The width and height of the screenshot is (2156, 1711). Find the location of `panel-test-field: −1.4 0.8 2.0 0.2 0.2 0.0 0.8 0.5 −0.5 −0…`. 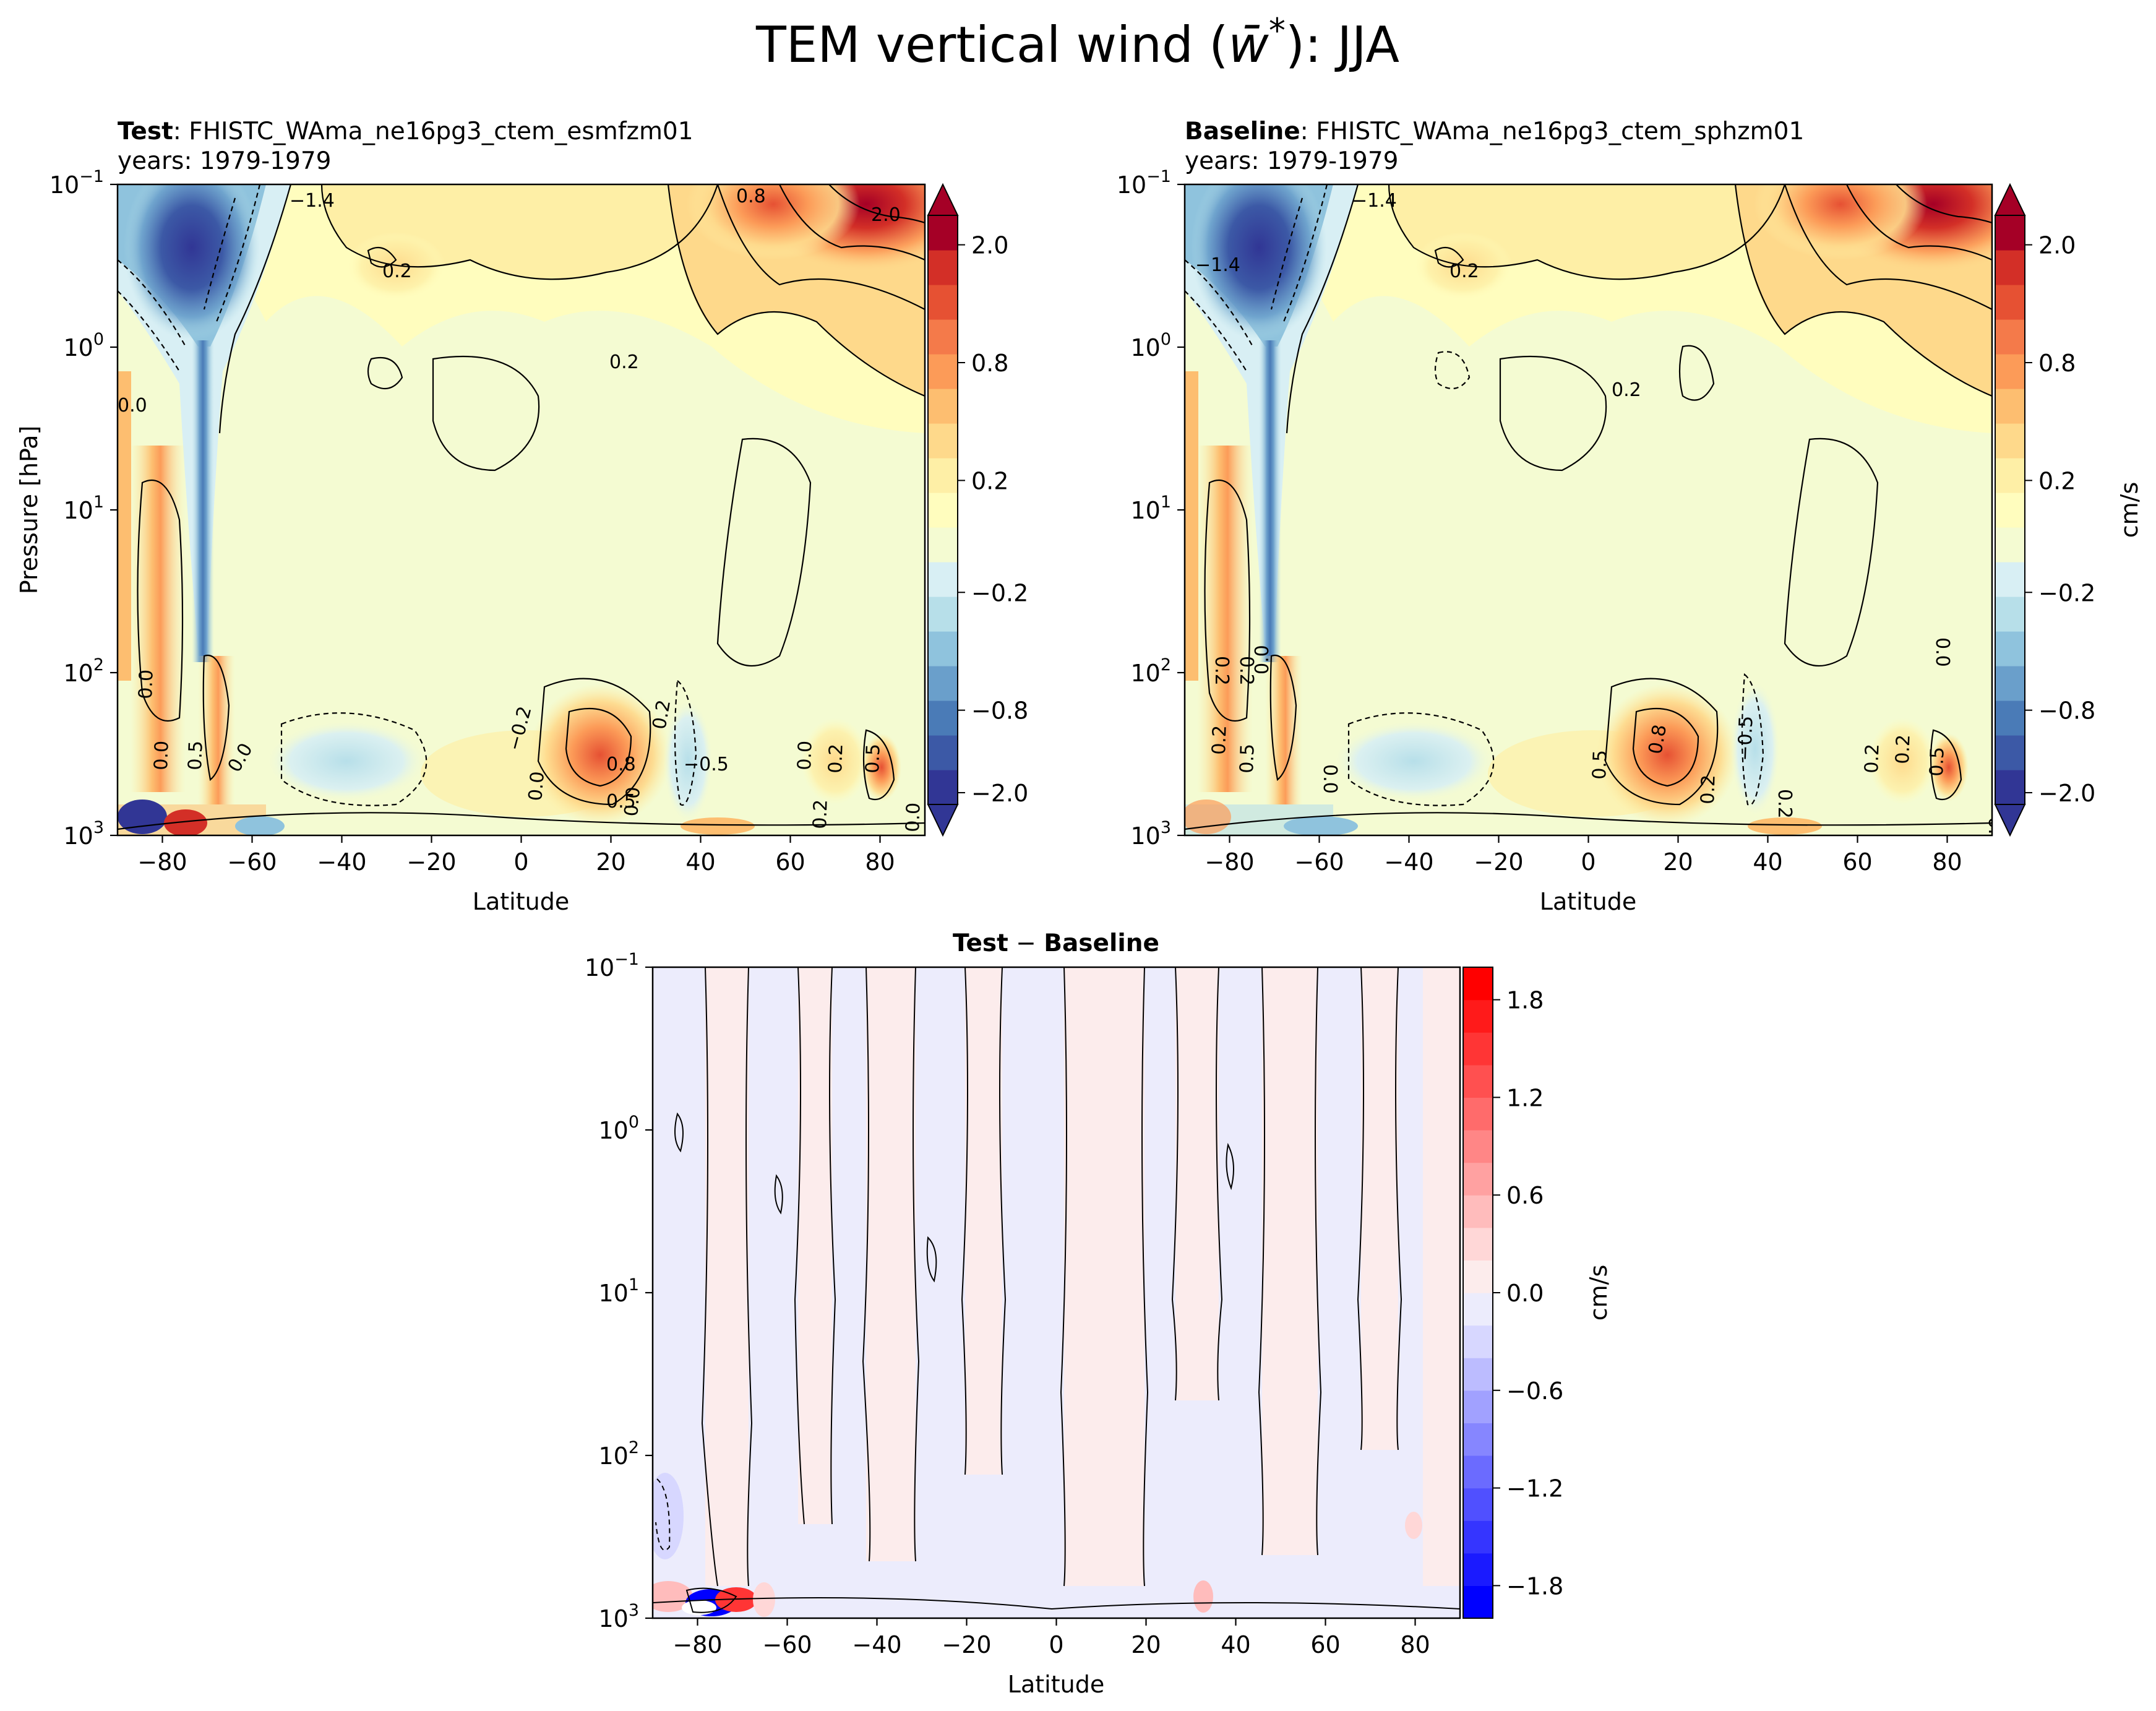

panel-test-field: −1.4 0.8 2.0 0.2 0.2 0.0 0.8 0.5 −0.5 −0… is located at coordinates (521, 510).